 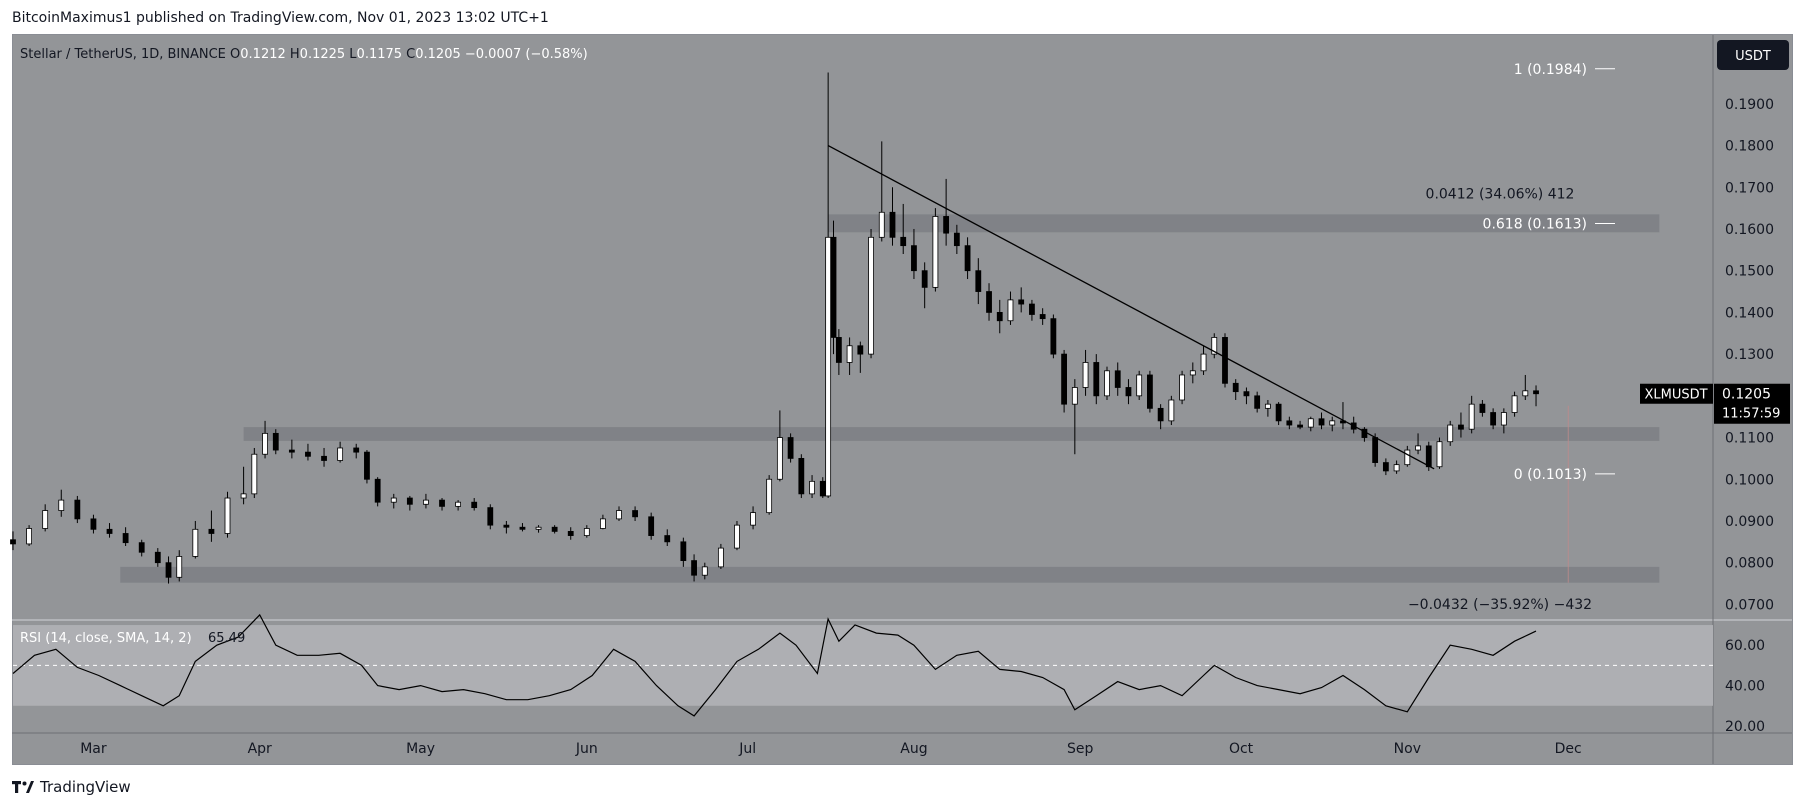 I want to click on support-resistance-zone, so click(x=951, y=434).